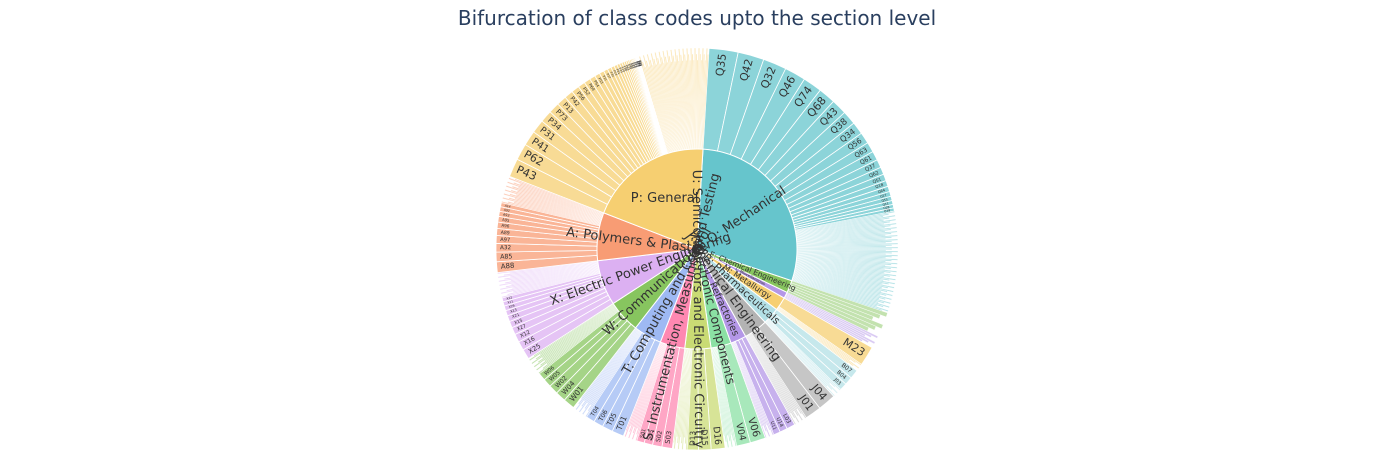 This screenshot has width=1394, height=450. What do you see at coordinates (705, 437) in the screenshot?
I see `subsection-label: D15` at bounding box center [705, 437].